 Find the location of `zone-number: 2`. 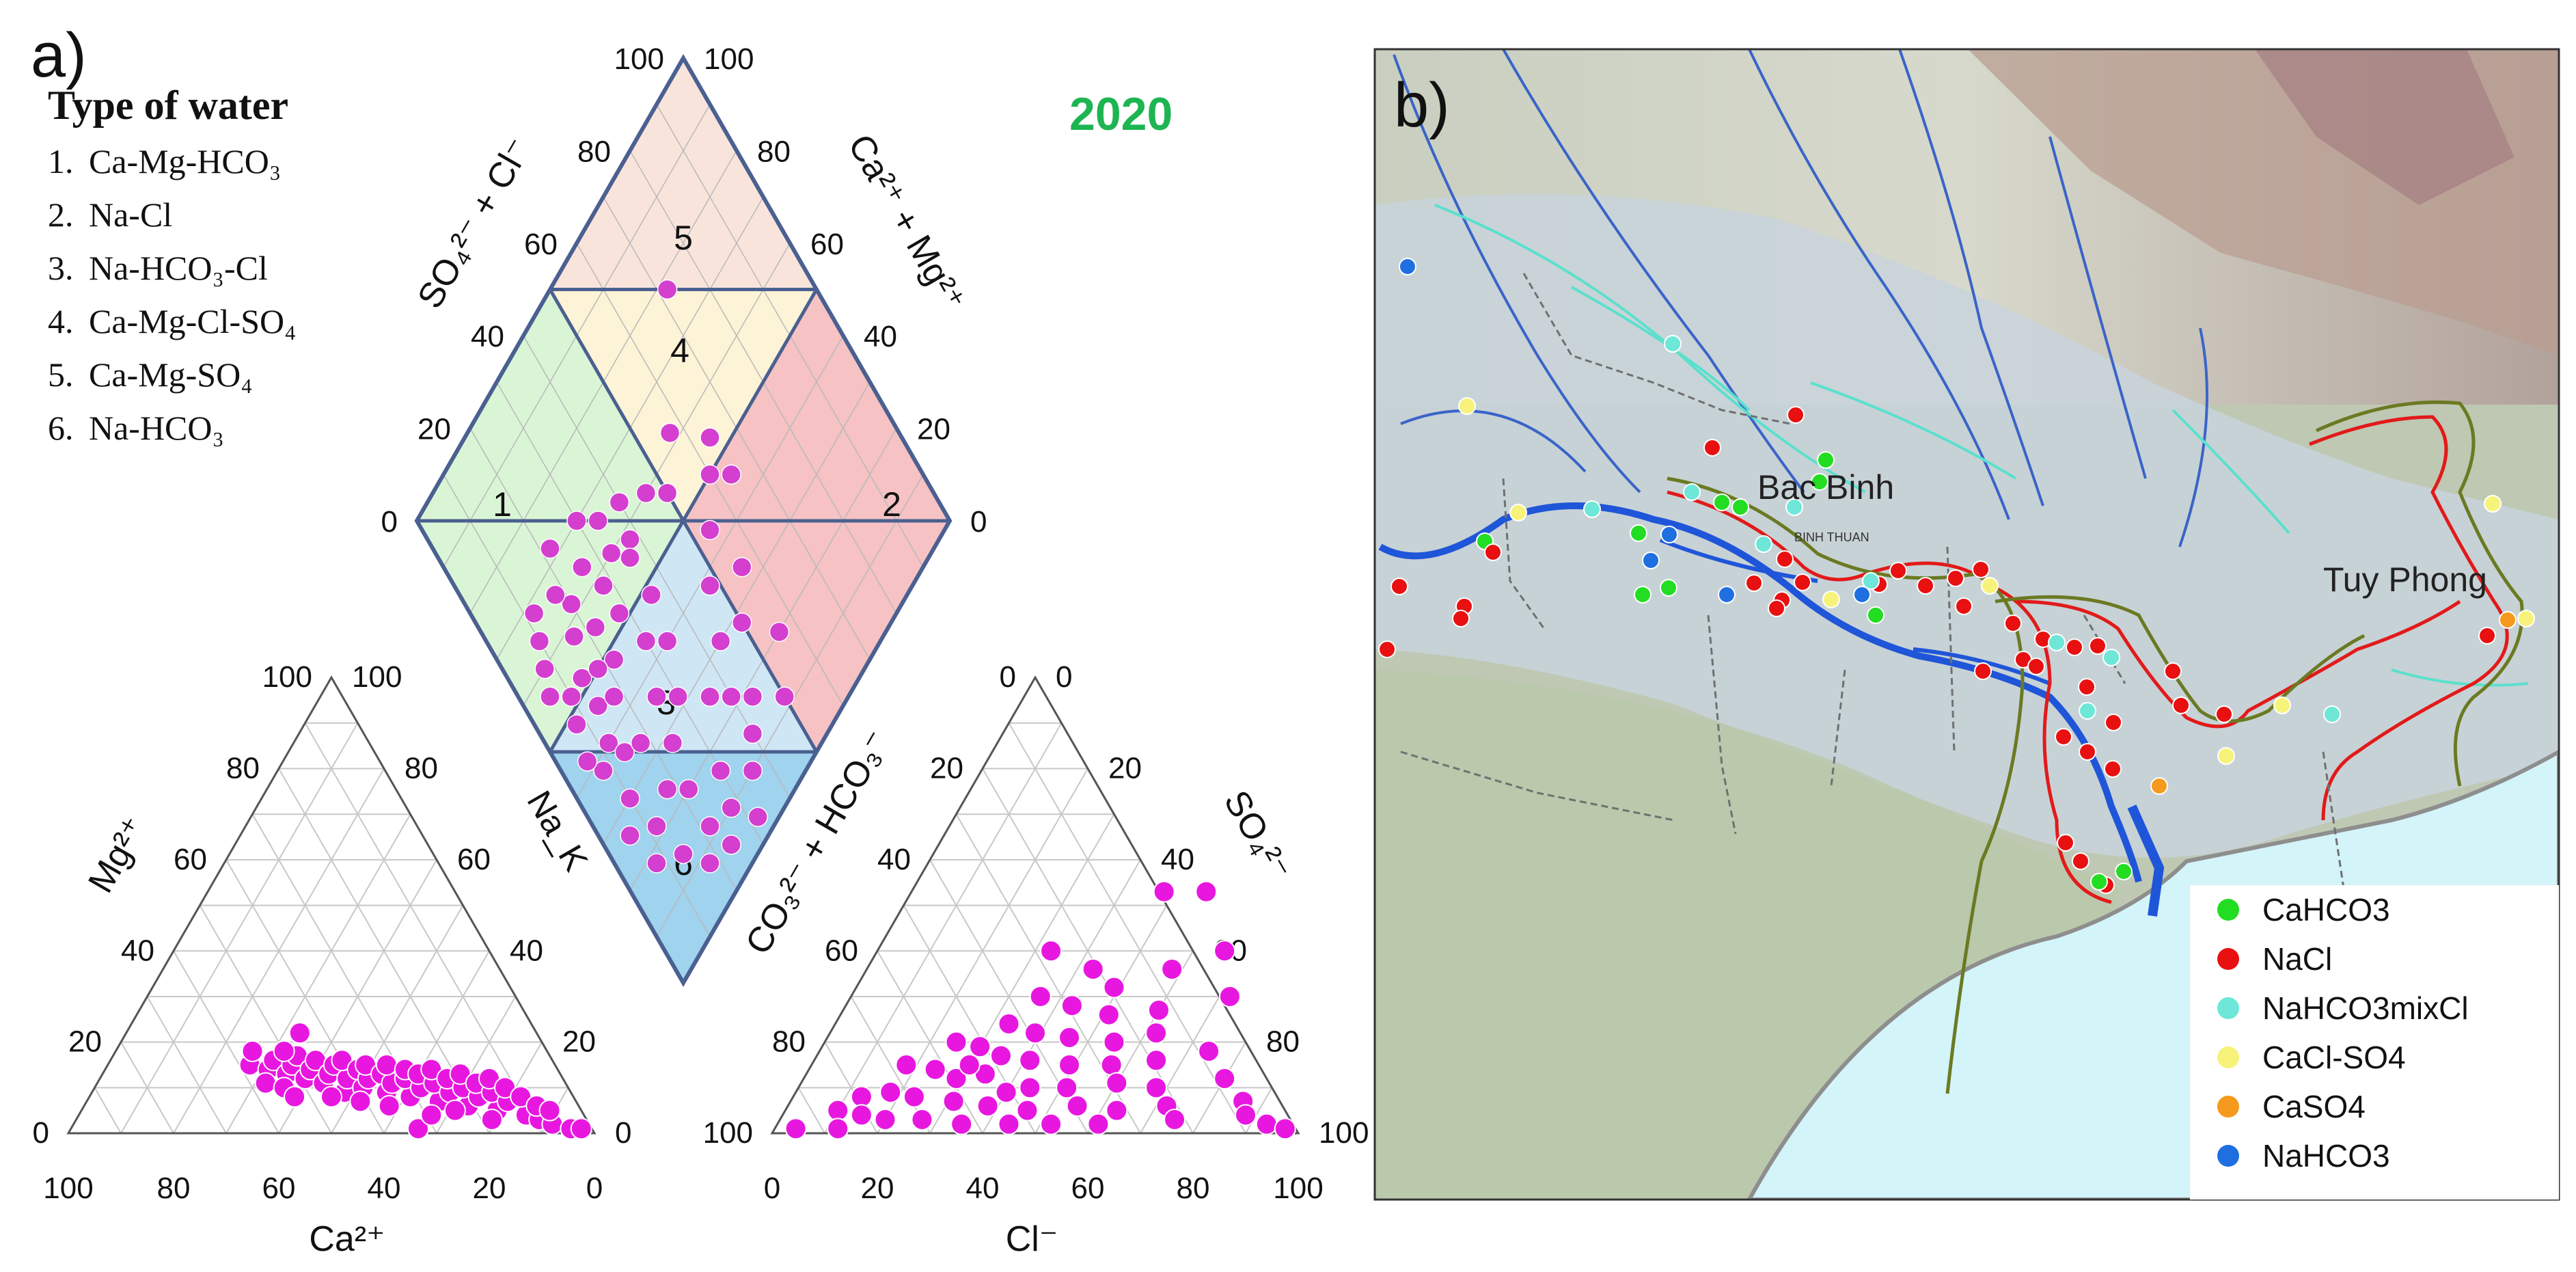

zone-number: 2 is located at coordinates (892, 504).